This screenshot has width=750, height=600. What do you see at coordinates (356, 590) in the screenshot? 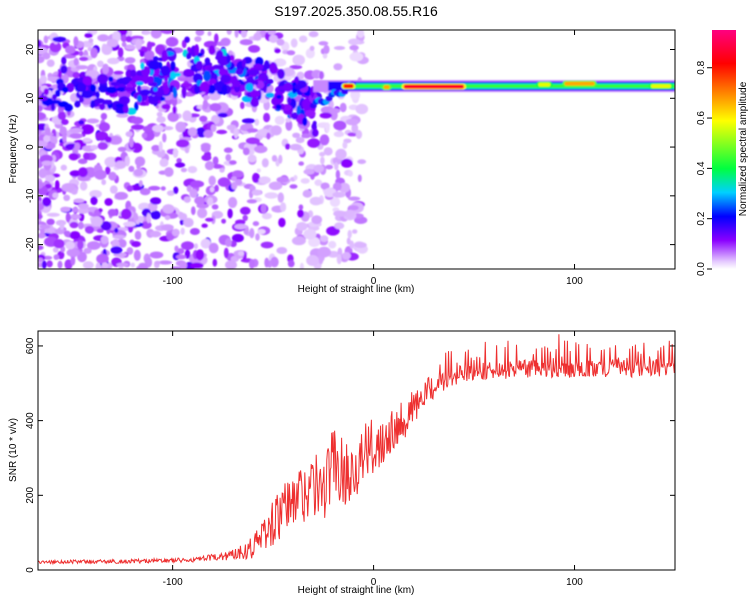
I see `snr-x-axis-label: Height of straight line (km)` at bounding box center [356, 590].